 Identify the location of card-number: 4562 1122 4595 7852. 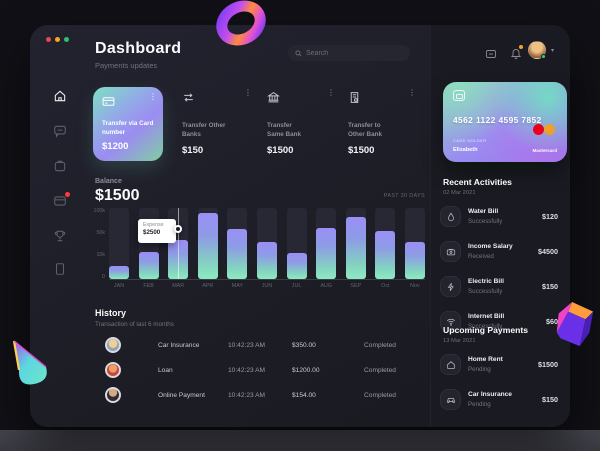
(497, 120).